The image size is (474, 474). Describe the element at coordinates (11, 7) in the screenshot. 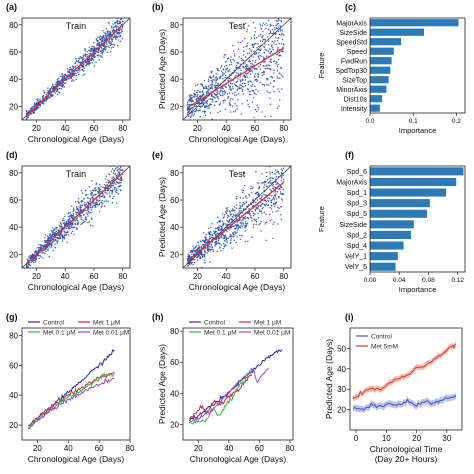

I see `panel-label-a: (a)` at that location.